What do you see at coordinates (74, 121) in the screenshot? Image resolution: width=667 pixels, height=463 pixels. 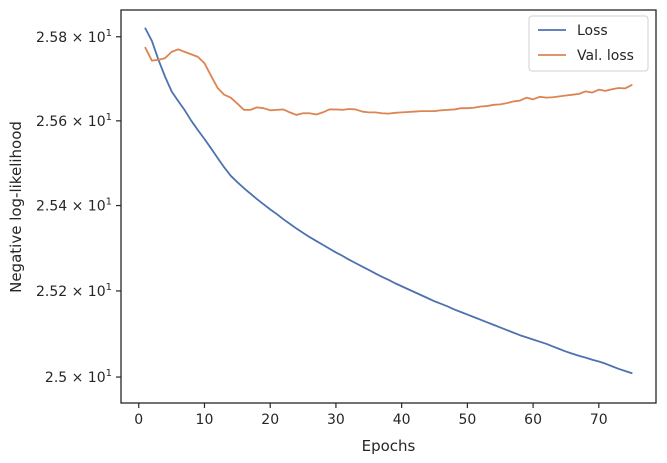 I see `y-tick-label: 2.56 × 10¹` at bounding box center [74, 121].